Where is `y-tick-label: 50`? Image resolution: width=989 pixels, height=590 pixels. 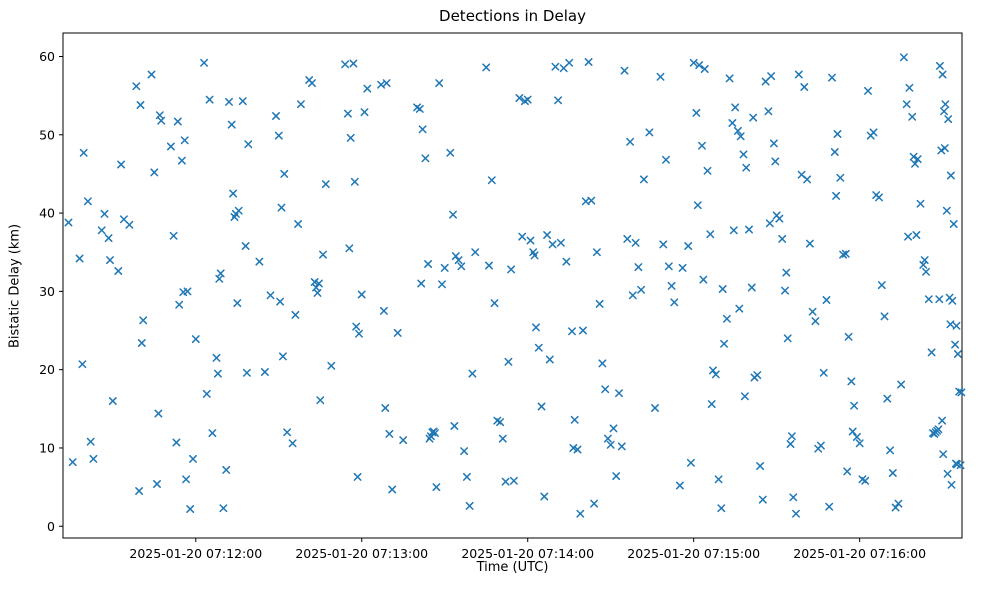 y-tick-label: 50 is located at coordinates (47, 134).